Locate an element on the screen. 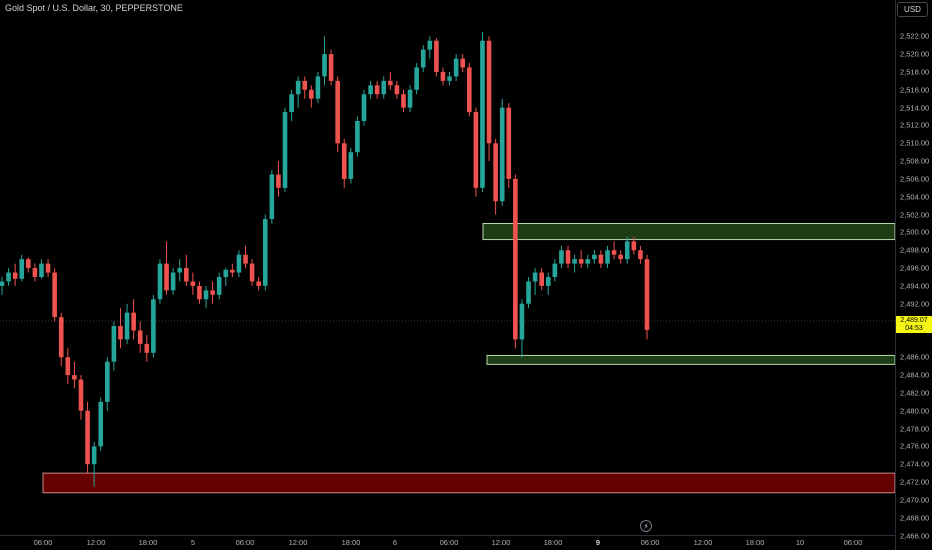  price-tick-label: 2,468.00 is located at coordinates (915, 518).